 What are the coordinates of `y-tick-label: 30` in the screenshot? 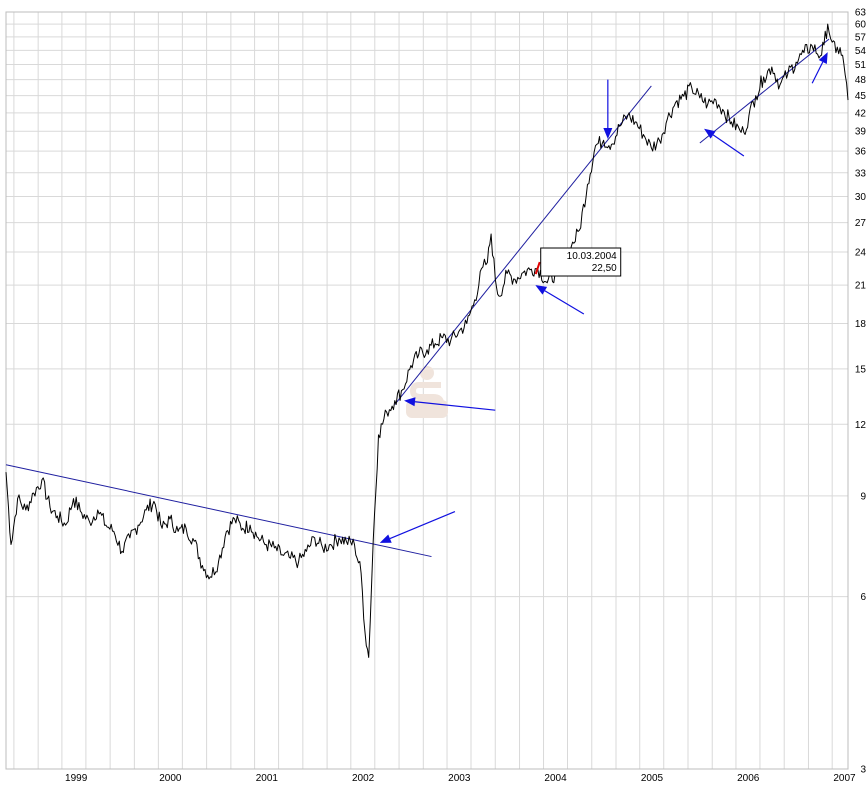 It's located at (861, 197).